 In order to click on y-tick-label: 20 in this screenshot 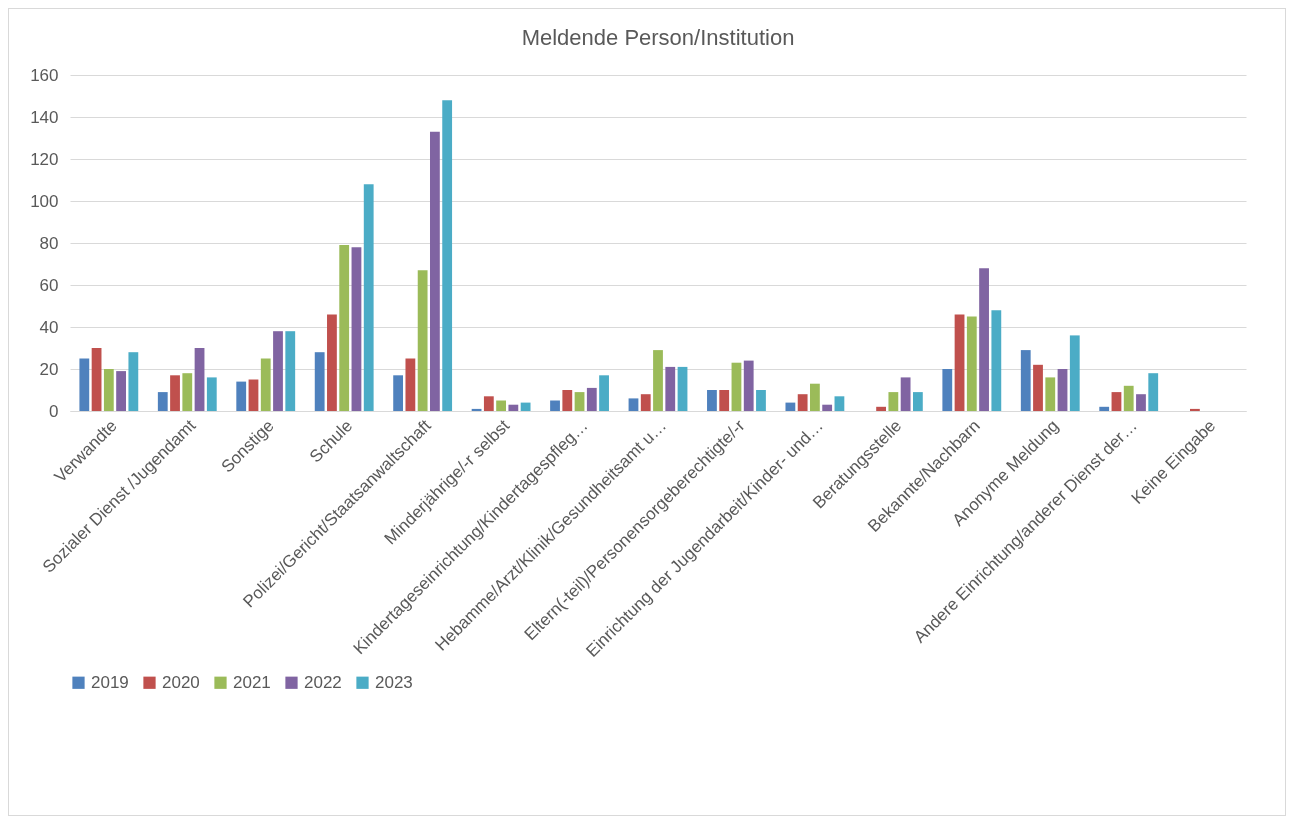, I will do `click(49, 369)`.